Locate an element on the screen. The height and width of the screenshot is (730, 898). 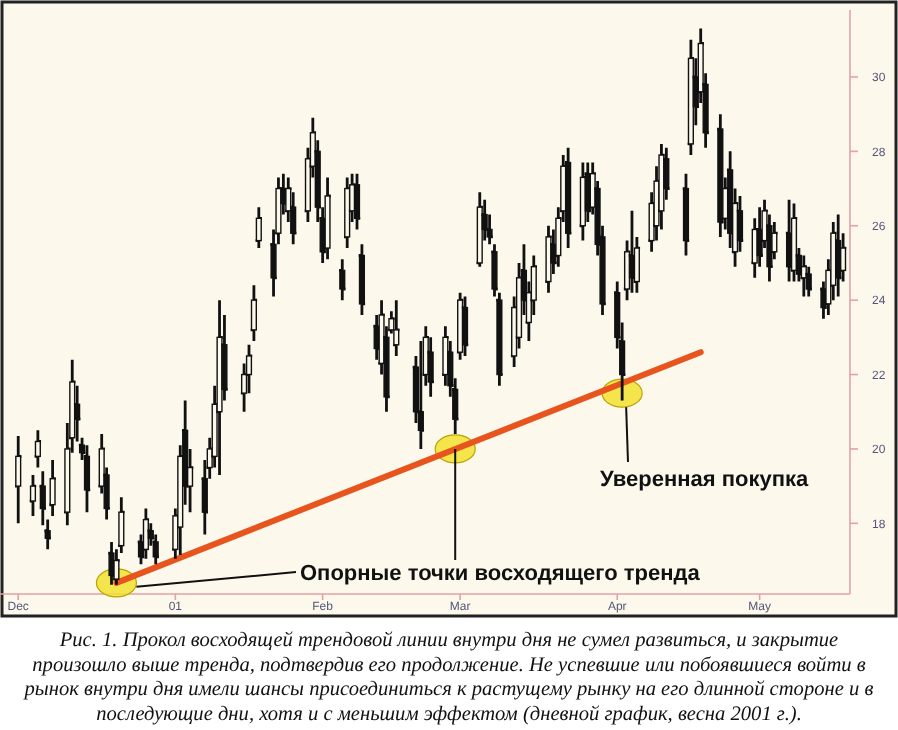
text: Рис. 1. Прокол восходящей трендовой линии внутри дня не сумел развиться, и закрытие произошло выше тренда, подтвердив его продолжение. Не успевшие или побоявшиеся войти в рынок внутри дня имели шансы присоединиться к растущему рынку на его длинной стороне и в последующие дни, хотя и с меньшим эффектом (дневной график, весна 2001 г.). is located at coordinates (448, 678).